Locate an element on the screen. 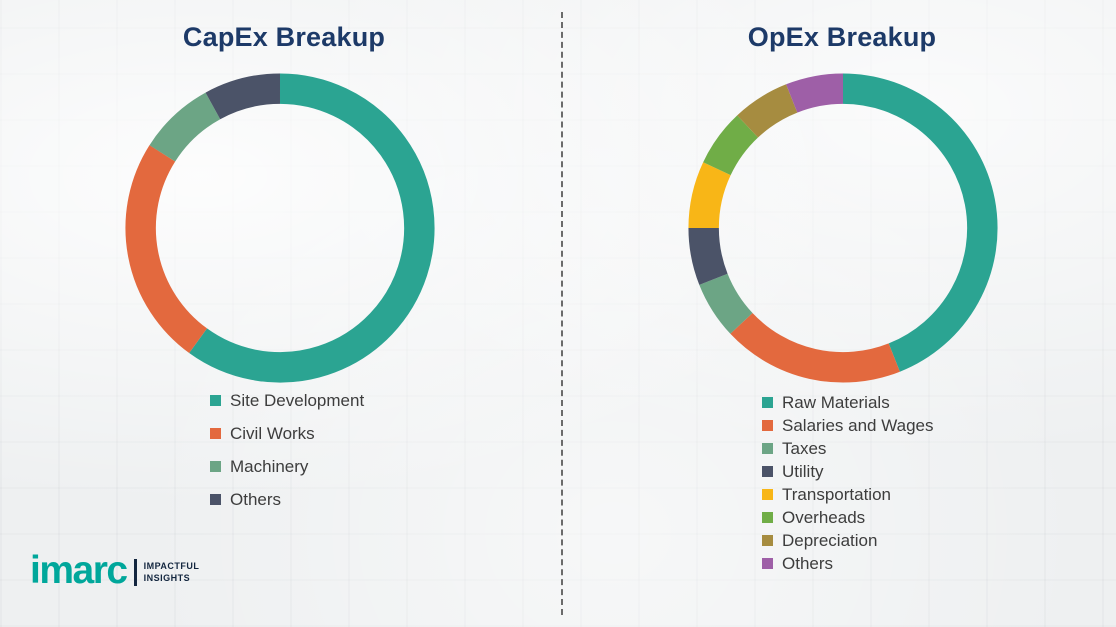 The height and width of the screenshot is (627, 1116). donut-segment-machinery is located at coordinates (185, 127).